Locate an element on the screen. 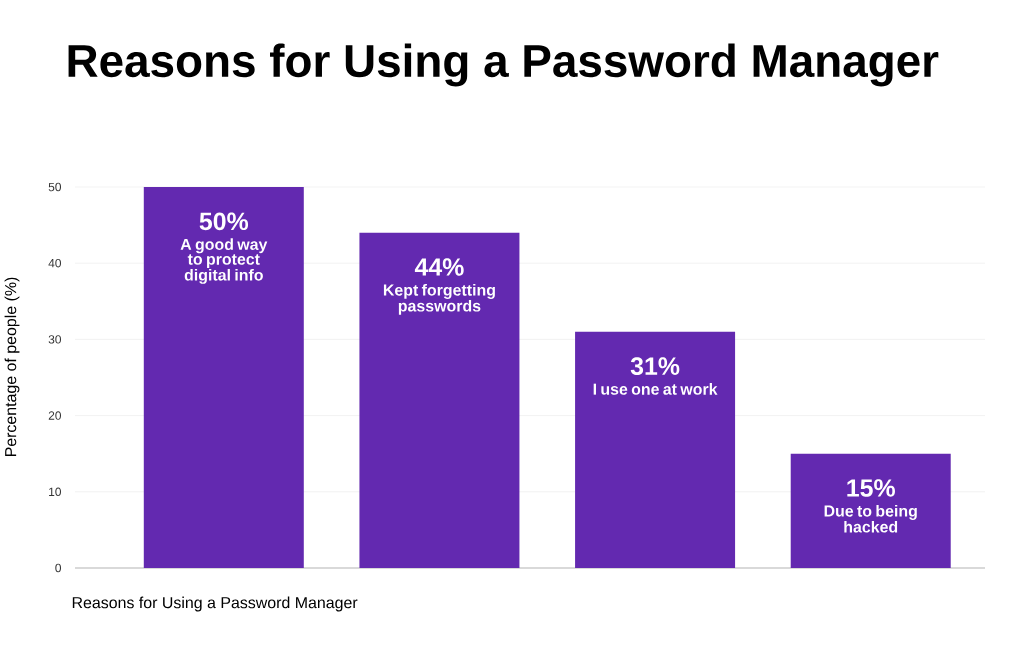  y-tick-label: 30 is located at coordinates (55, 339).